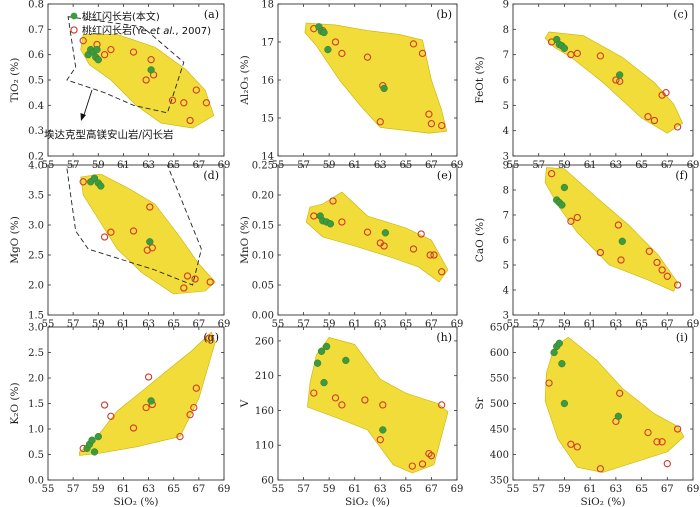  What do you see at coordinates (564, 489) in the screenshot?
I see `x-tick-label-i-2: 59` at bounding box center [564, 489].